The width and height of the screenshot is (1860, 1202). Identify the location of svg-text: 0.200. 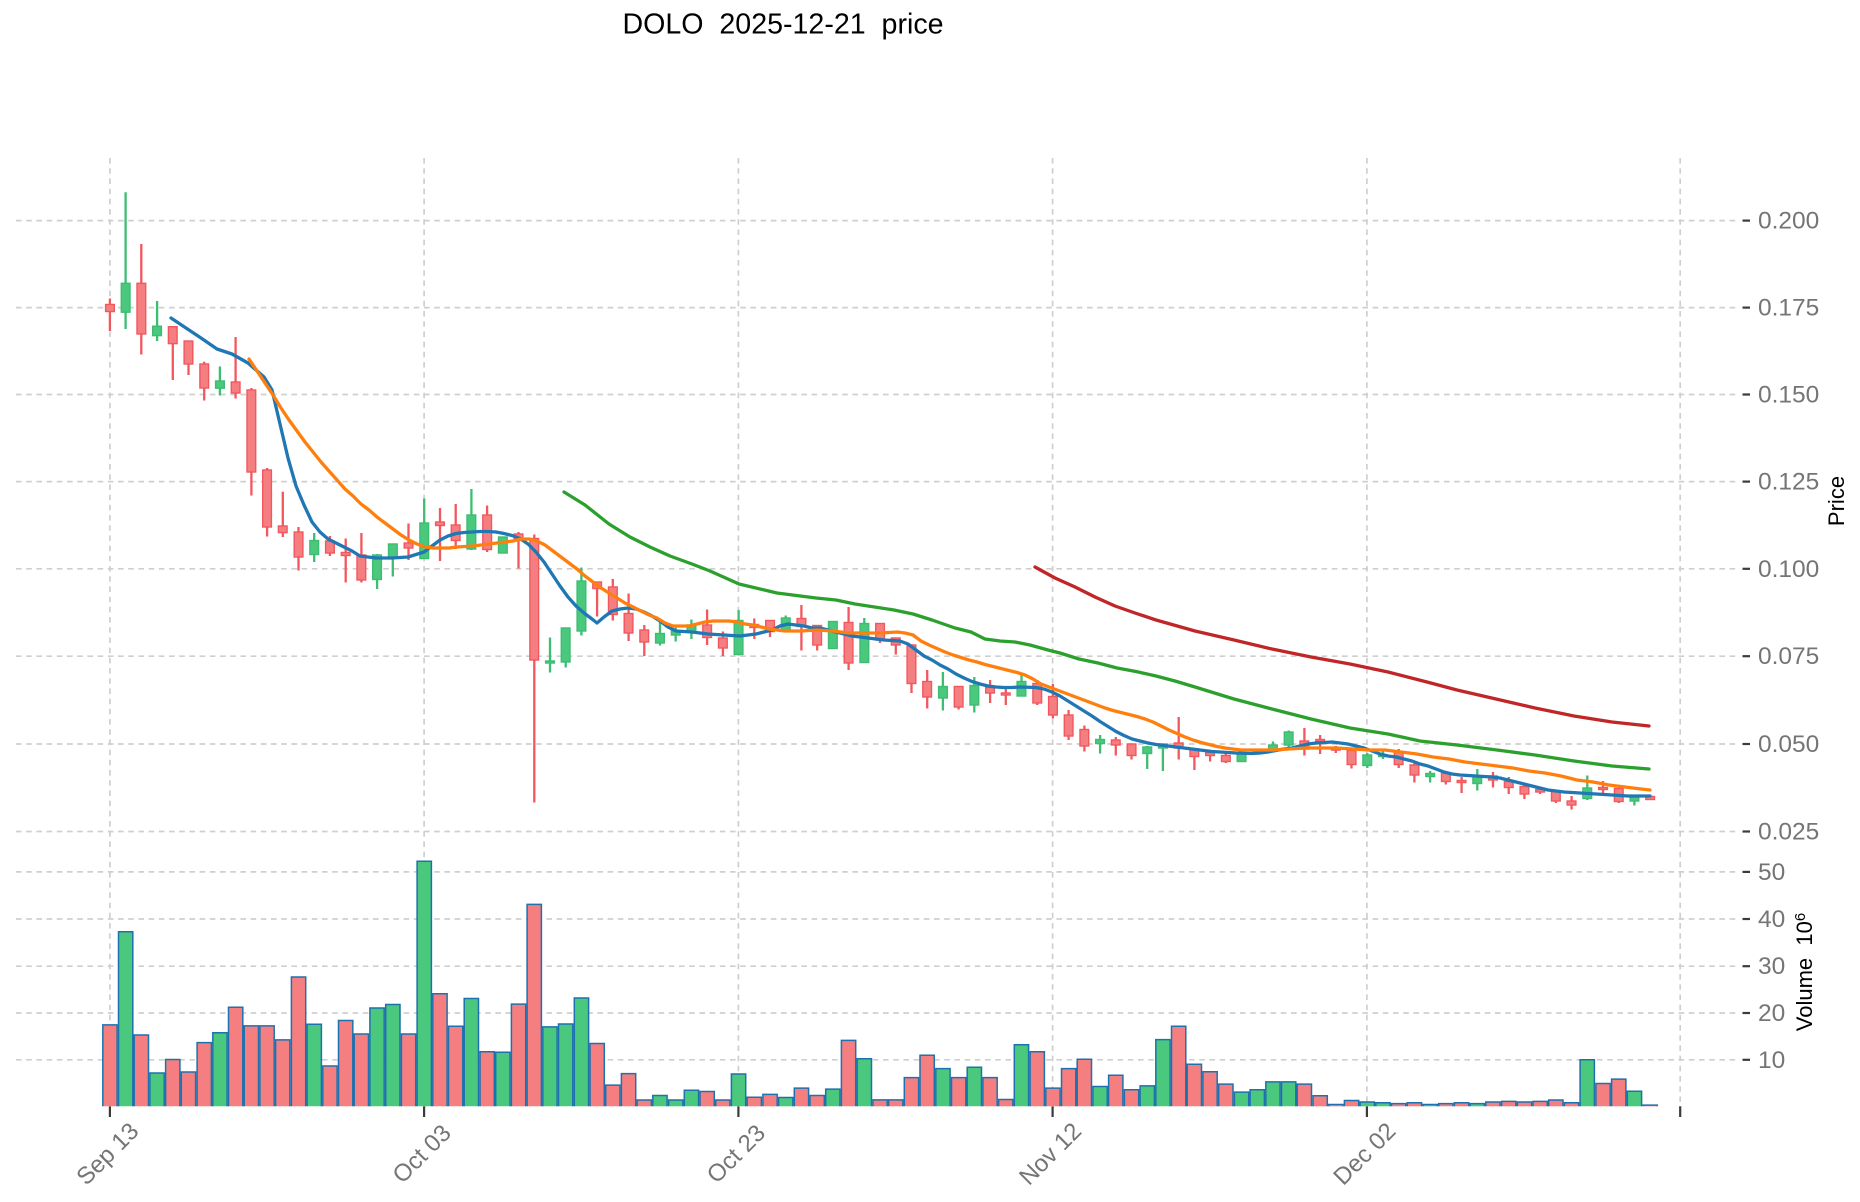
(1788, 221).